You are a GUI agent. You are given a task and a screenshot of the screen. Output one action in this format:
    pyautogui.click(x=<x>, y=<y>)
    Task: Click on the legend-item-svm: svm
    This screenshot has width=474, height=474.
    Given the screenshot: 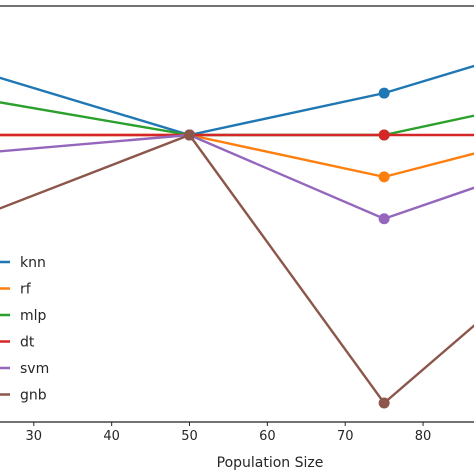 What is the action you would take?
    pyautogui.click(x=24, y=369)
    